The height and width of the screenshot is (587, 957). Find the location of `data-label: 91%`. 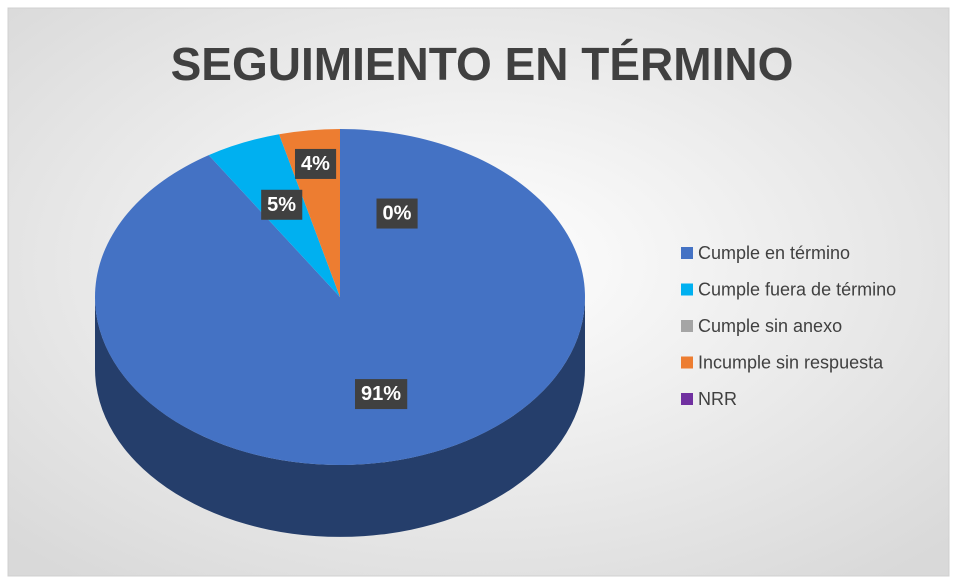

data-label: 91% is located at coordinates (381, 394).